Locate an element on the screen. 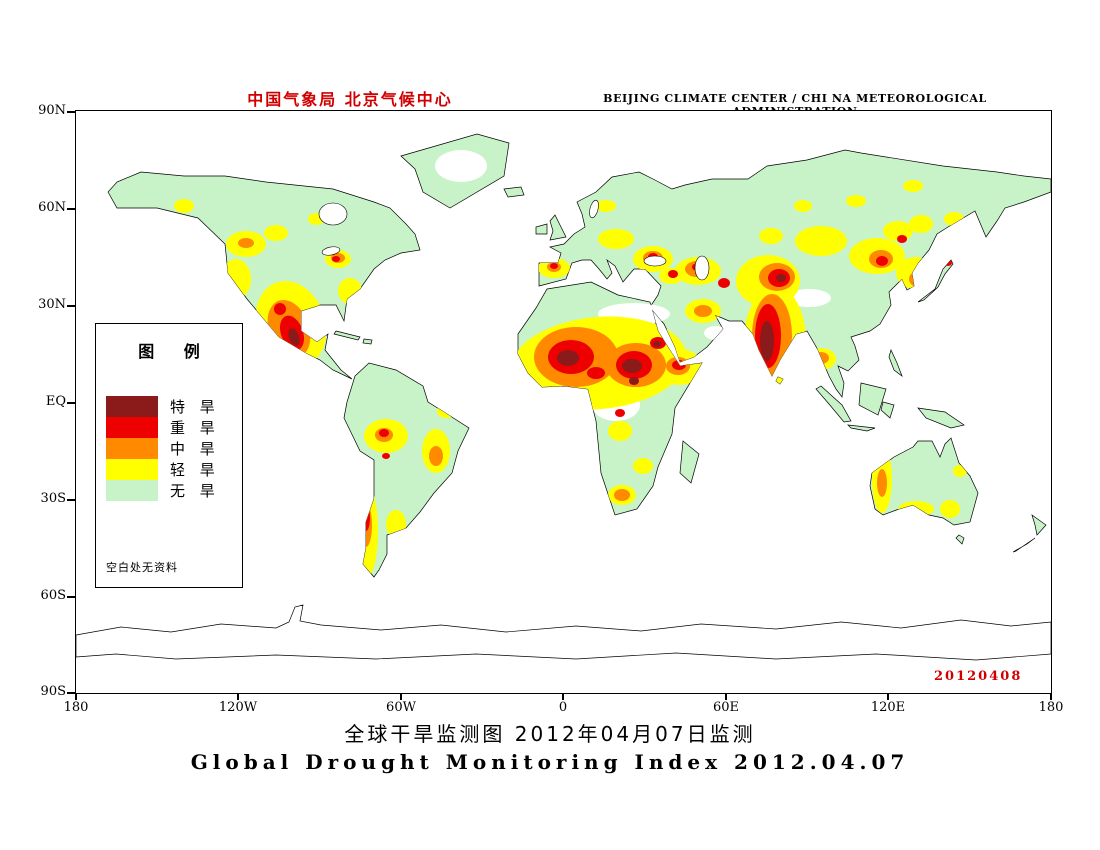 Image resolution: width=1100 pixels, height=850 pixels. legend-item-severe: 重 旱 is located at coordinates (174, 427).